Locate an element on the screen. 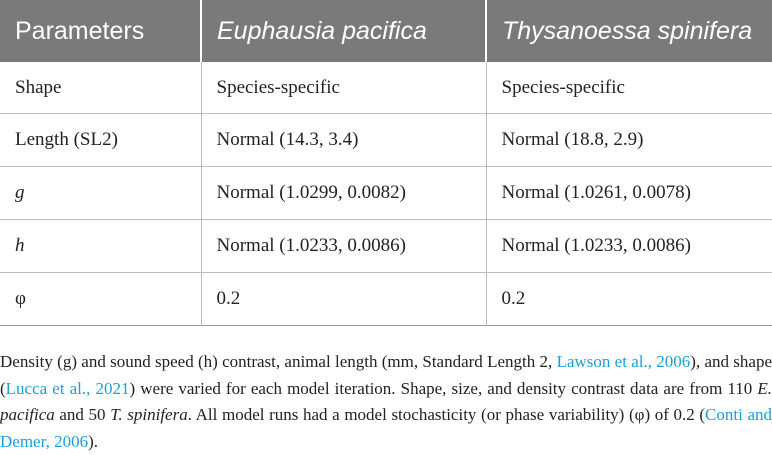  param-cell: Shape is located at coordinates (101, 88).